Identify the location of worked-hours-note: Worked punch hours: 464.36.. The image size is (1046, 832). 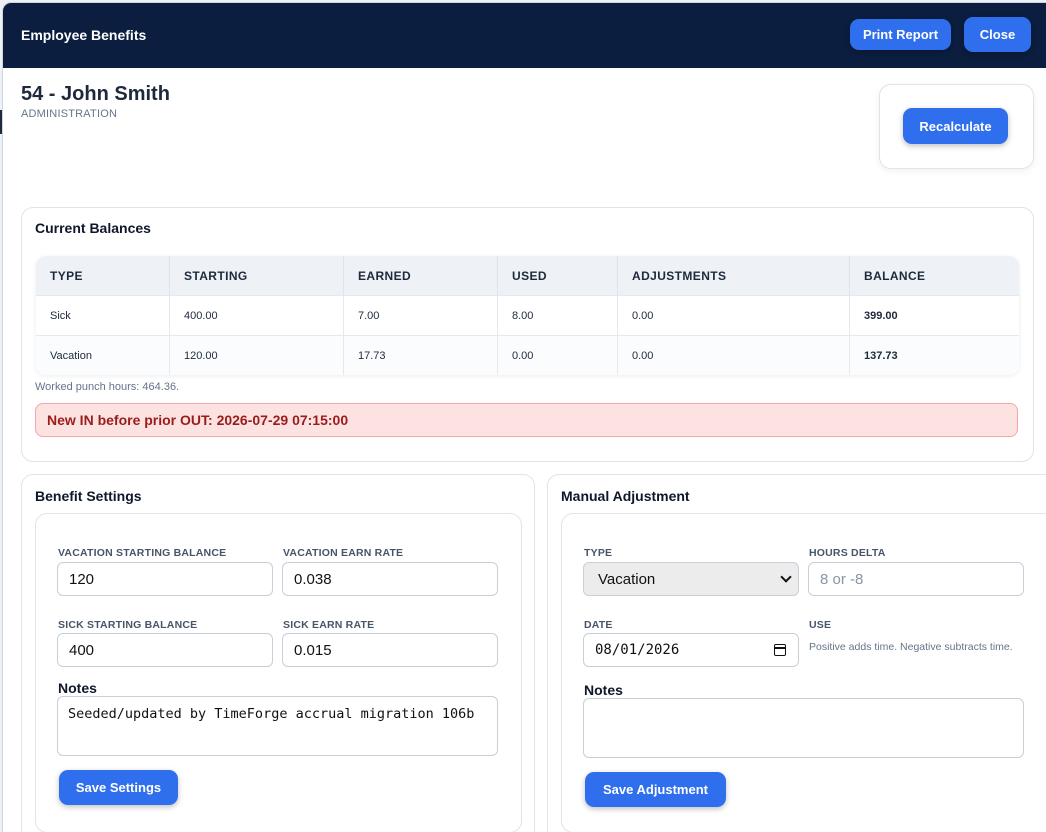
(107, 387).